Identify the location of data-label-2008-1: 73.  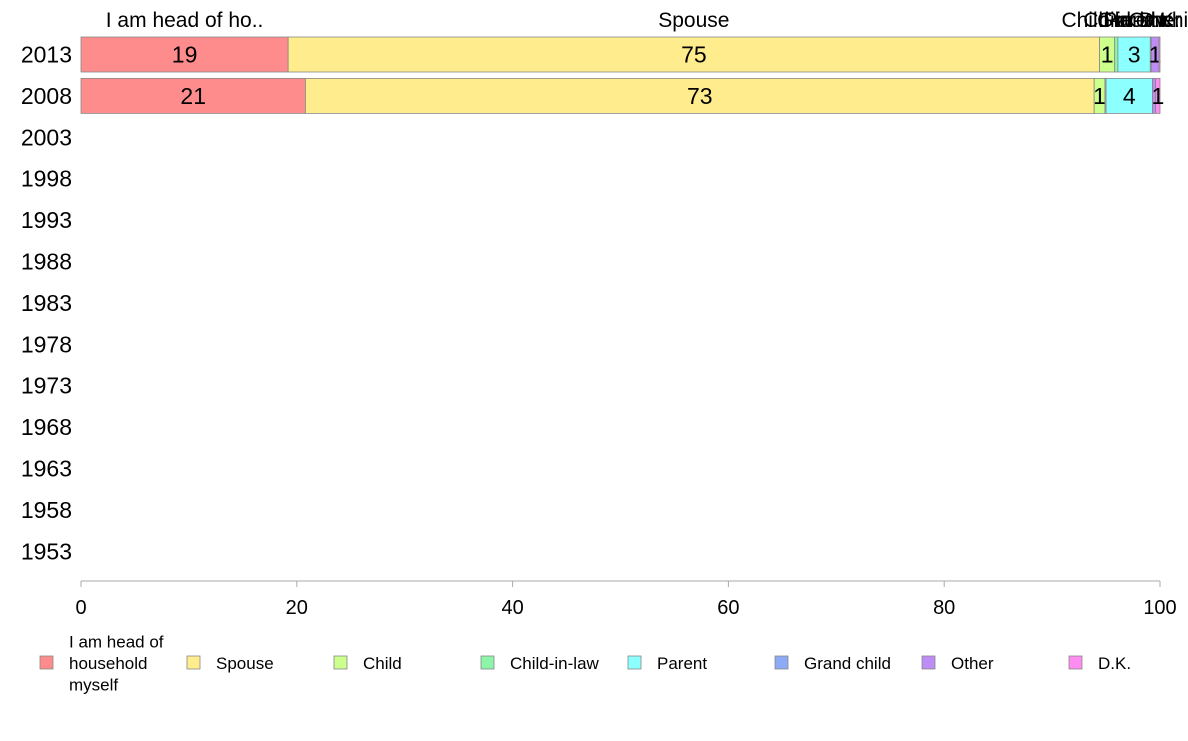
(700, 96).